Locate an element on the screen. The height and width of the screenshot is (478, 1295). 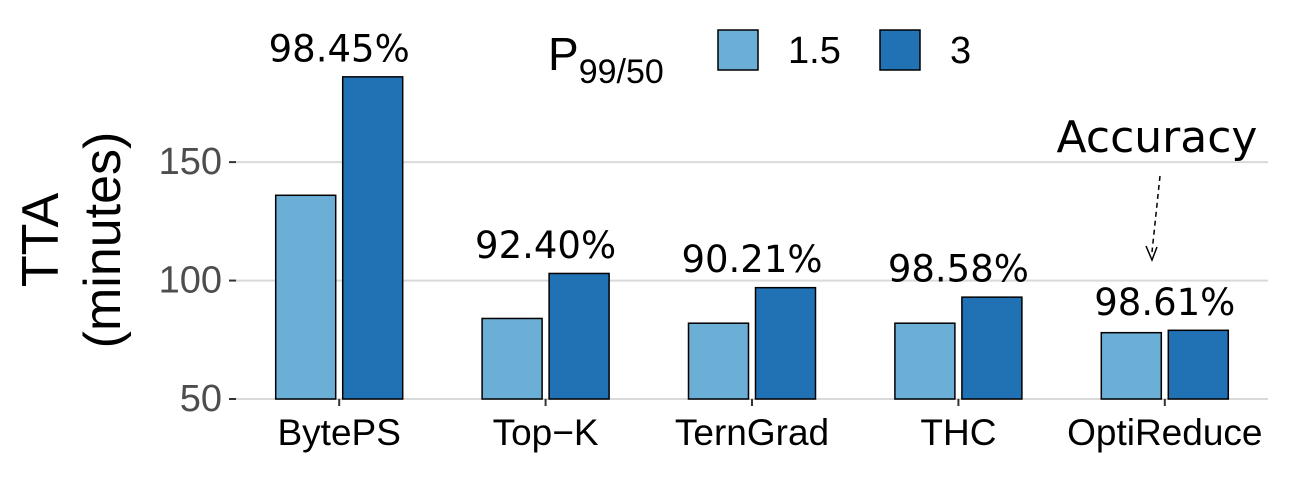
accuracy-label: 98.61% is located at coordinates (1164, 302).